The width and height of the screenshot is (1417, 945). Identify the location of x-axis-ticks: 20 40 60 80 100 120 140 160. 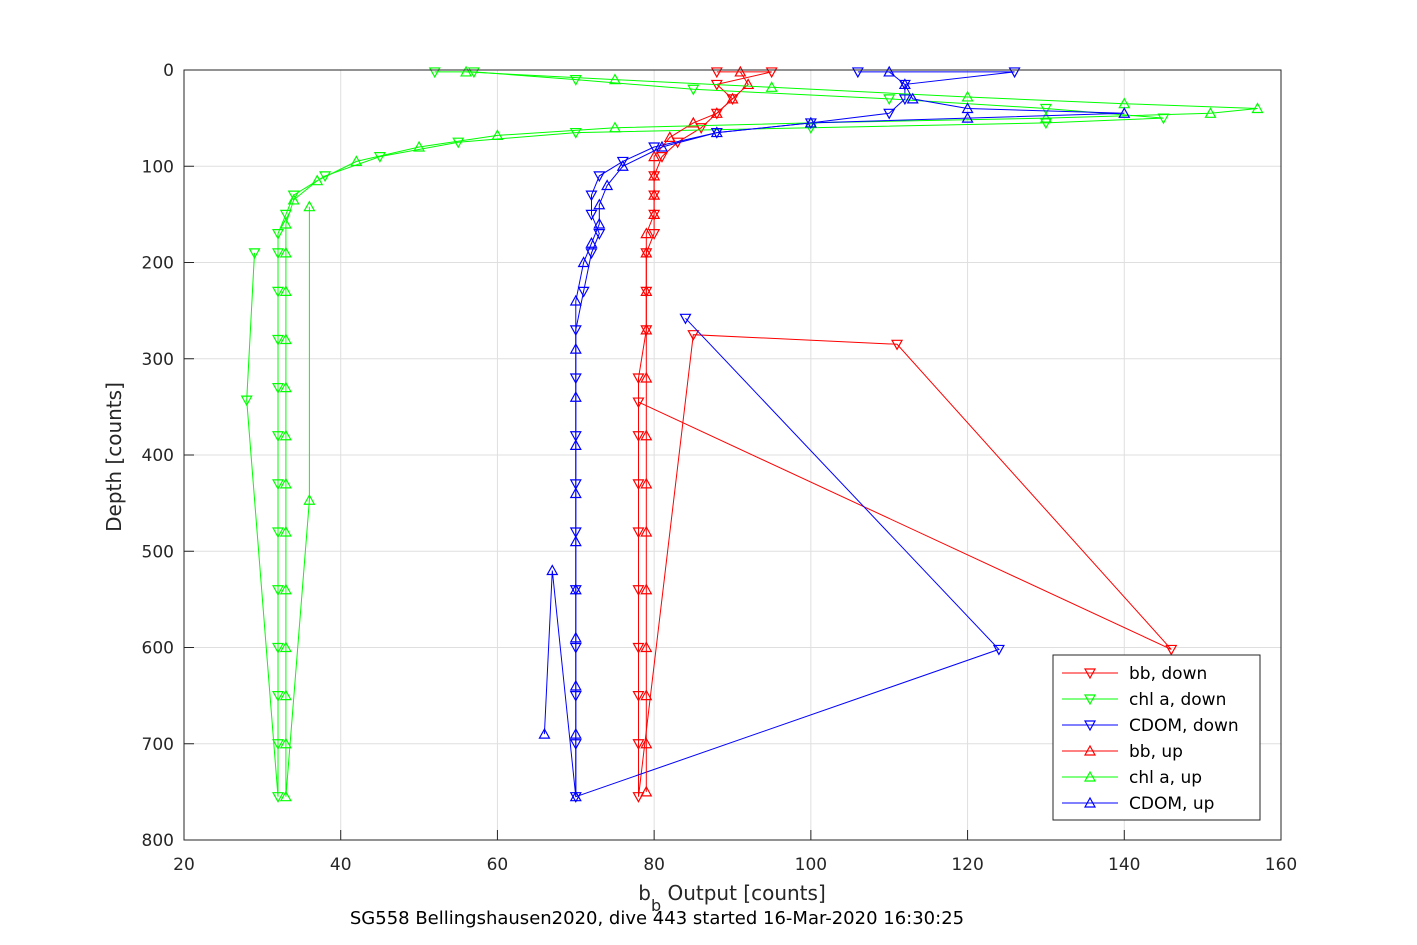
(735, 852).